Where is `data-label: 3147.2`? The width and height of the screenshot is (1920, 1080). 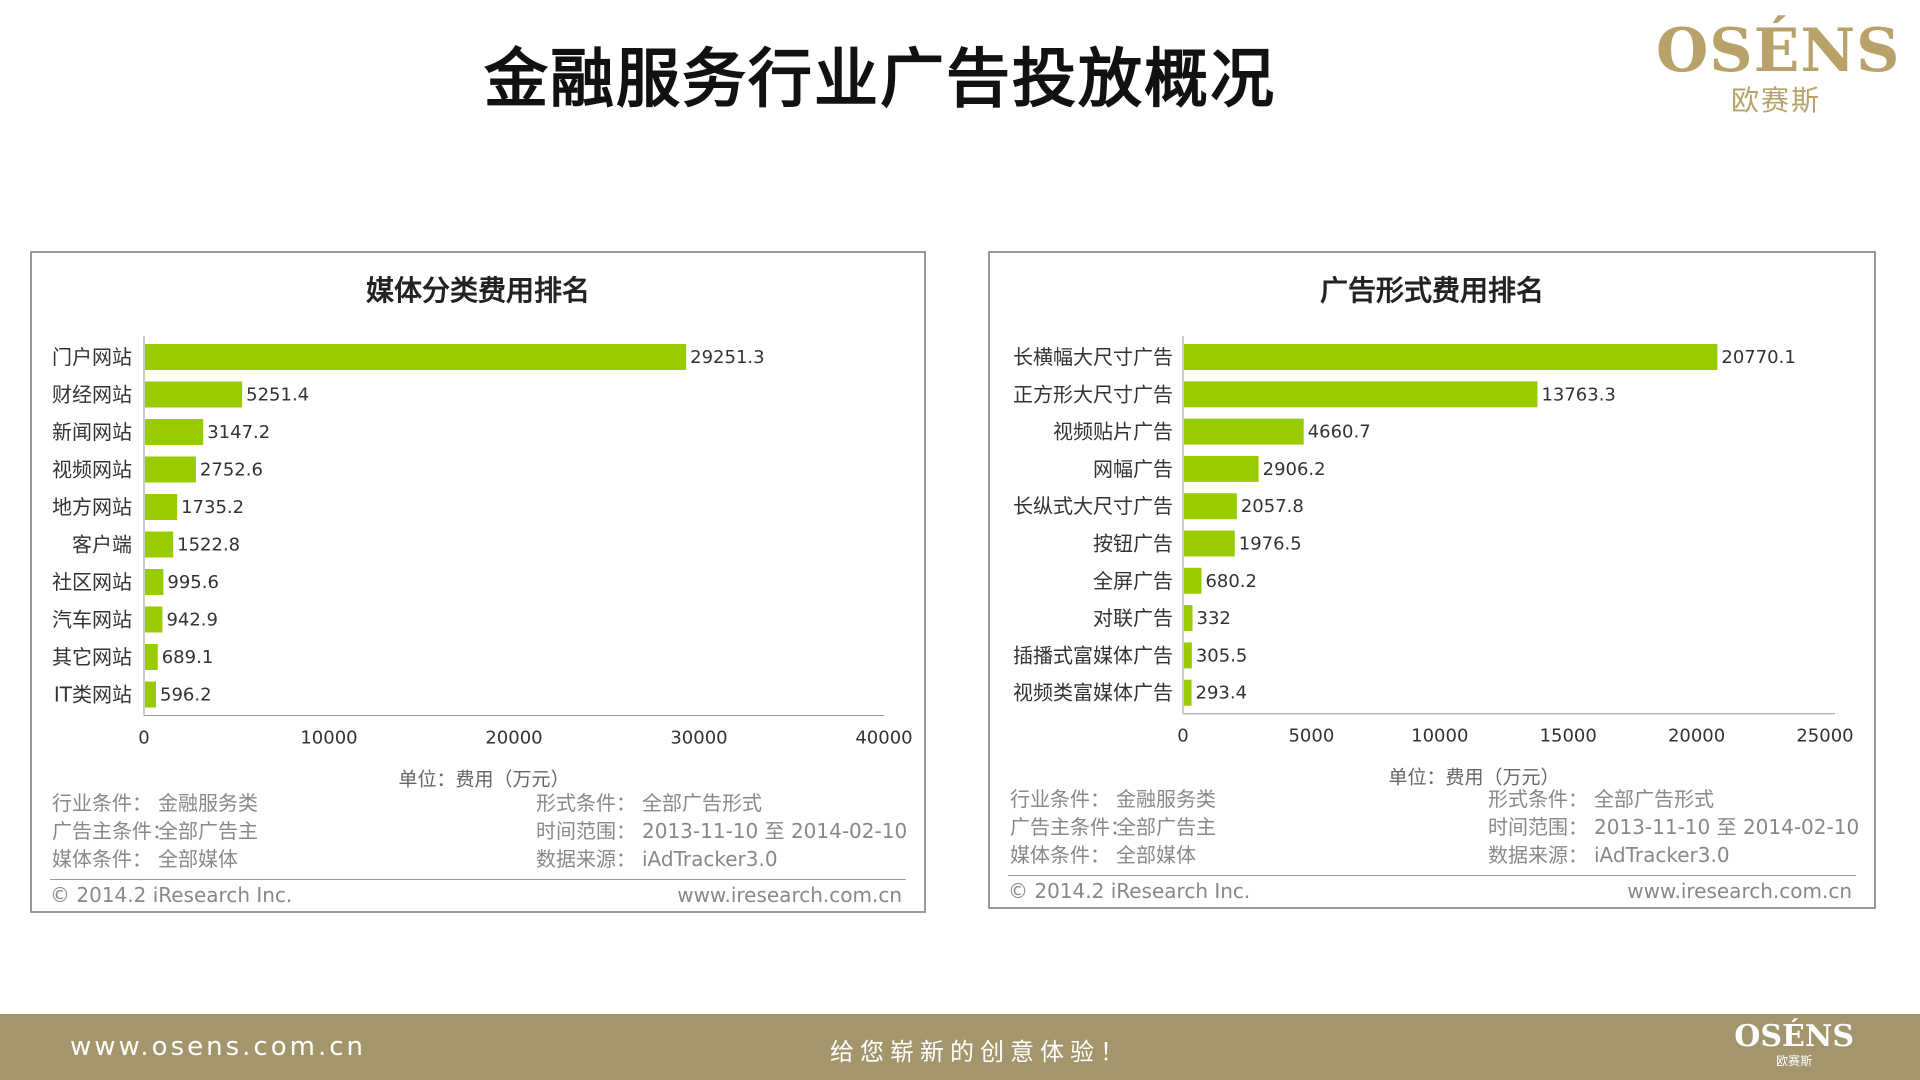
data-label: 3147.2 is located at coordinates (238, 432).